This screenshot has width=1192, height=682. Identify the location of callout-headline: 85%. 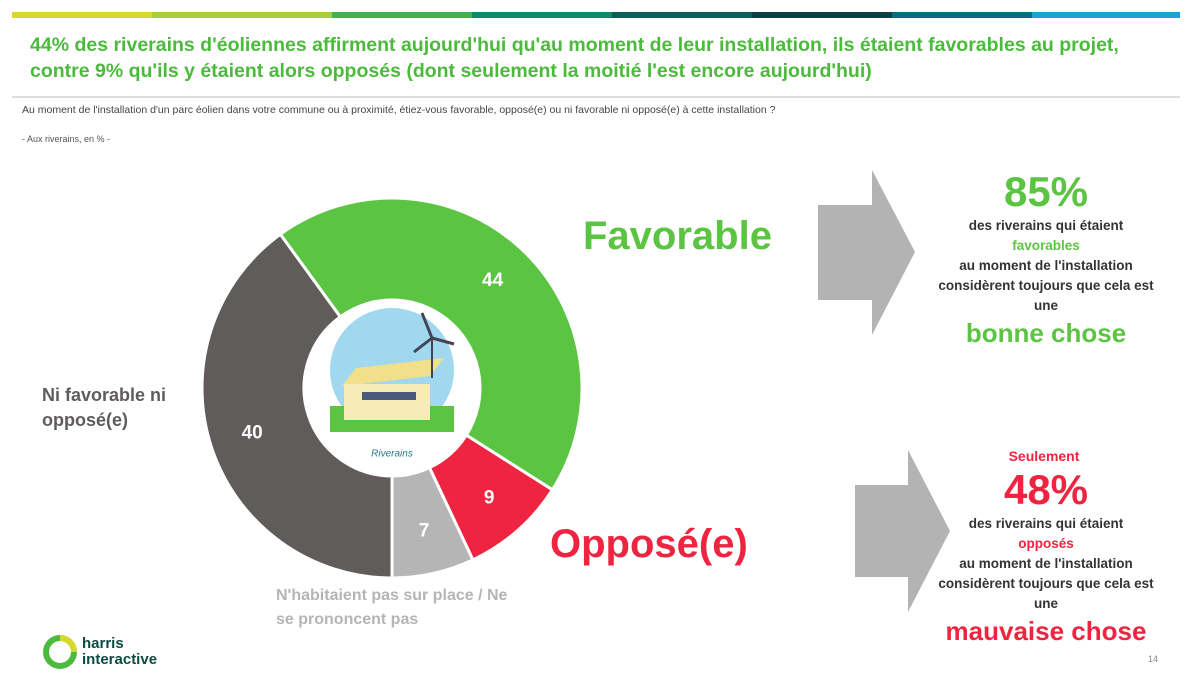
(1046, 191).